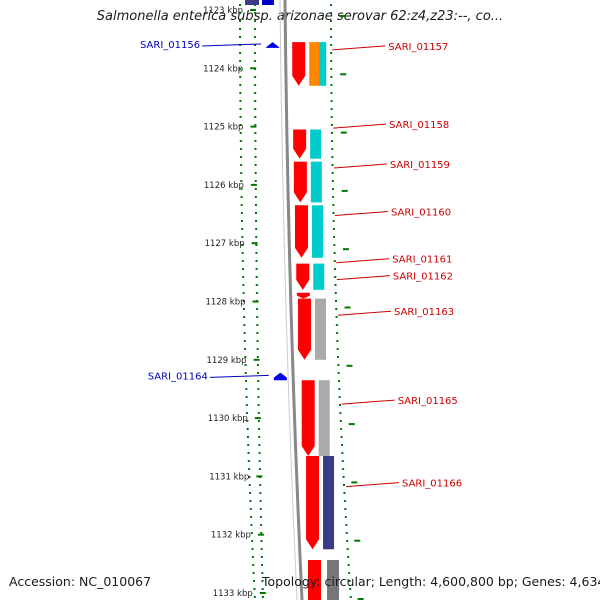 This screenshot has height=600, width=600. I want to click on partial-feature, so click(268, 2).